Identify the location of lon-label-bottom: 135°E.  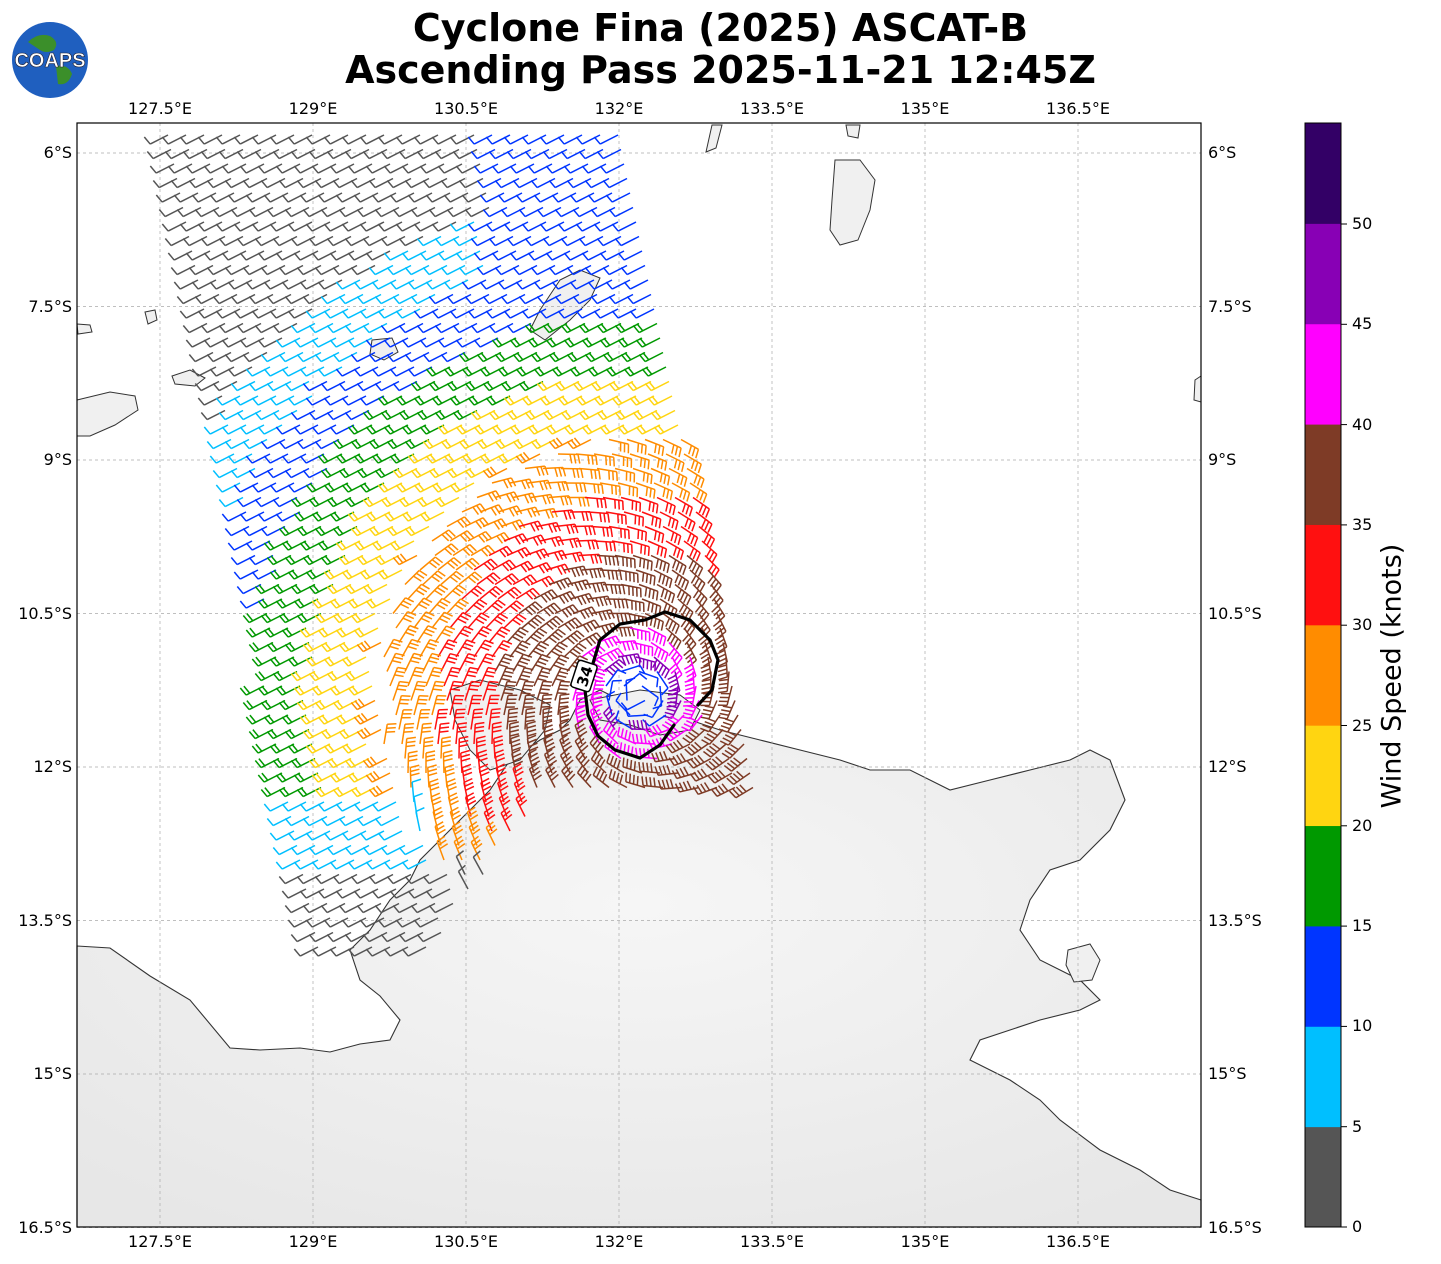
(925, 1241).